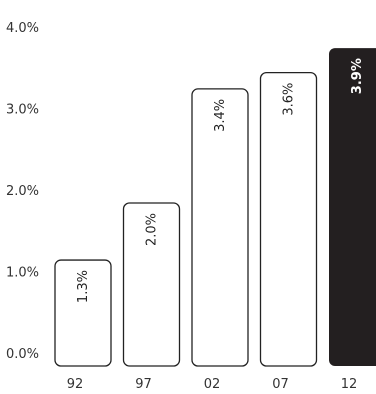 This screenshot has width=376, height=394. I want to click on bar-97: 2.0%, so click(151, 284).